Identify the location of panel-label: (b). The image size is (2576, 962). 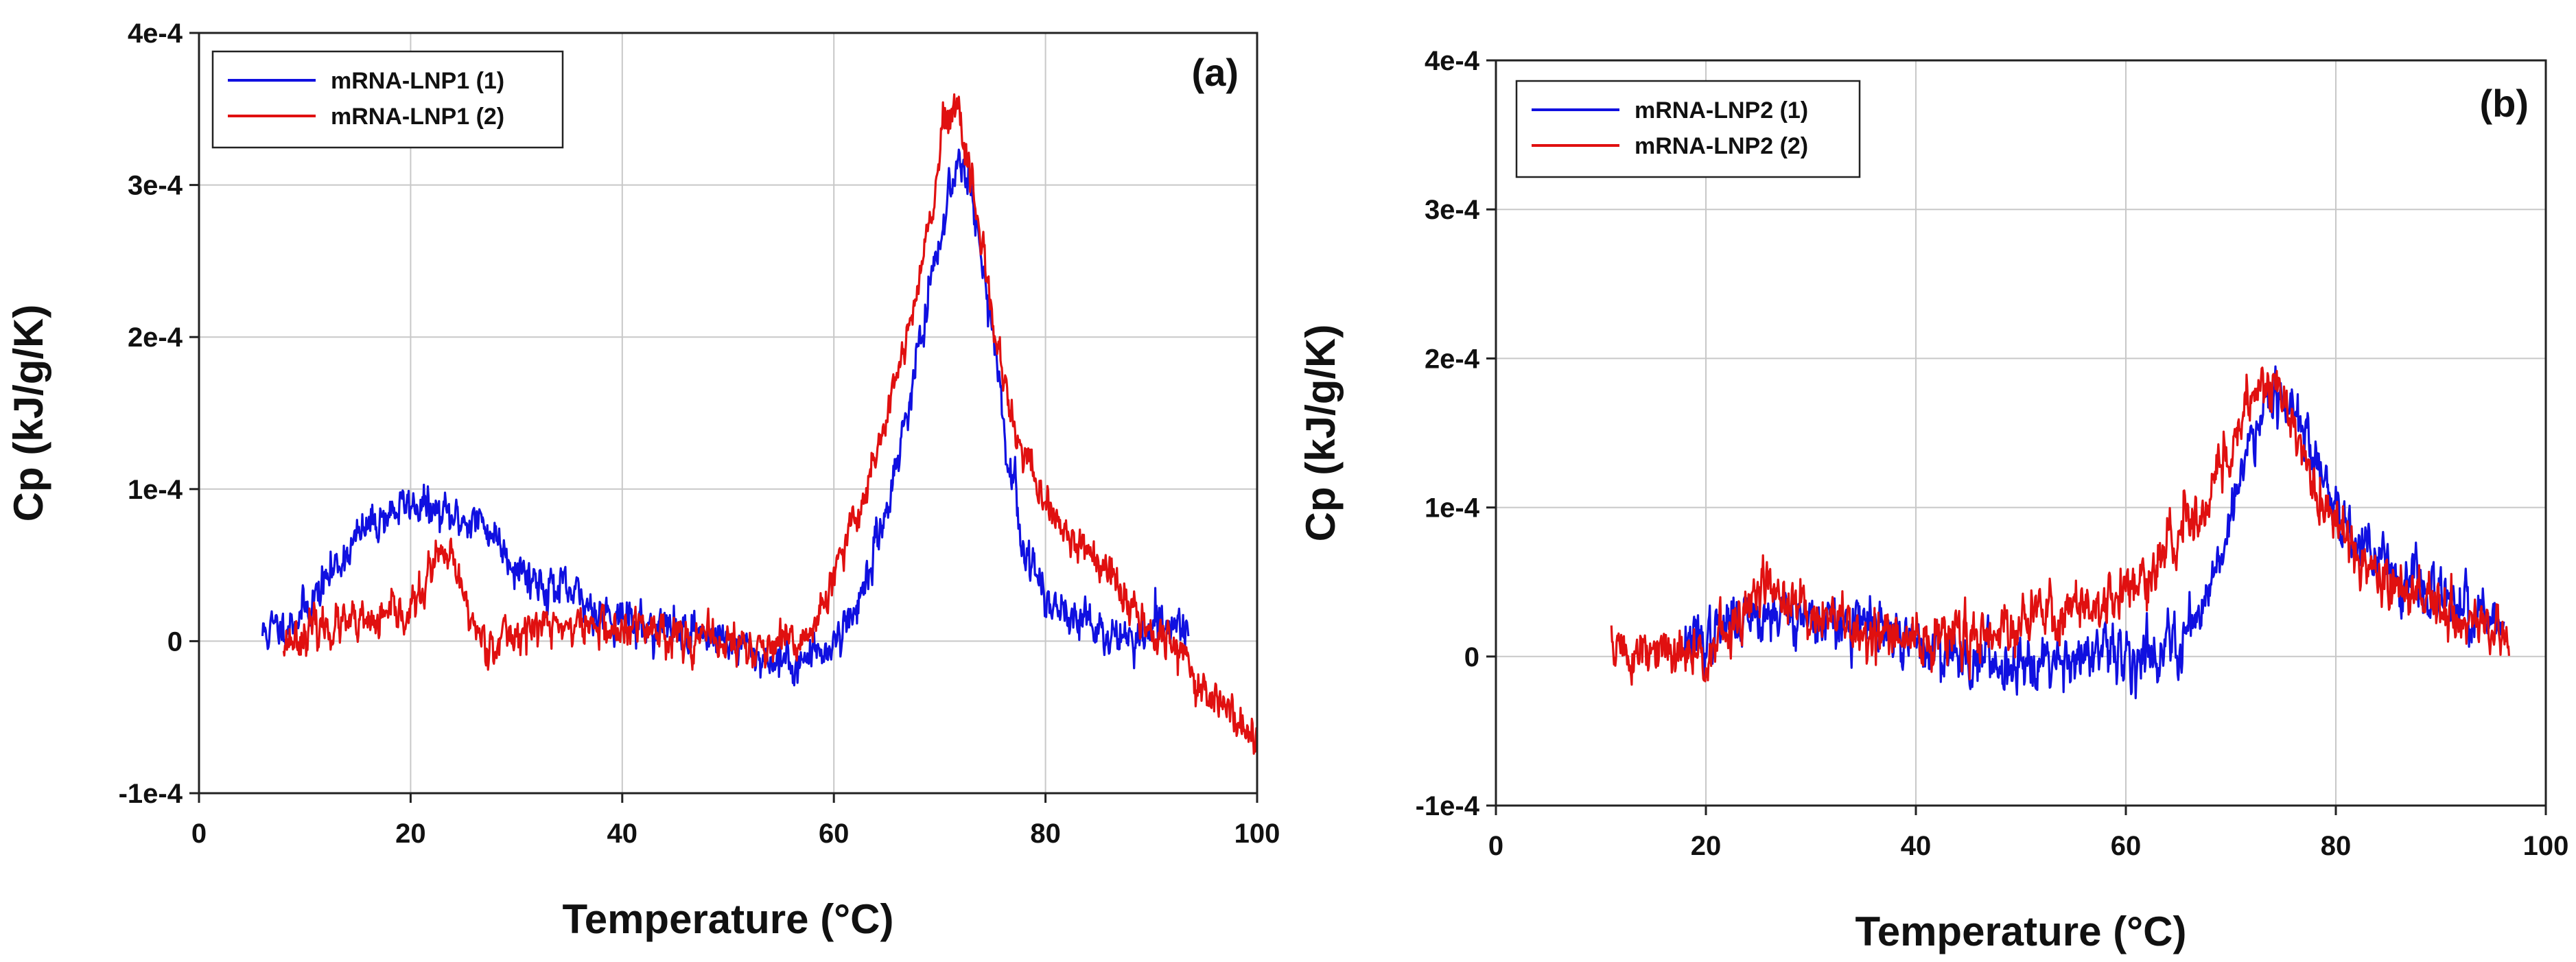
(2504, 104).